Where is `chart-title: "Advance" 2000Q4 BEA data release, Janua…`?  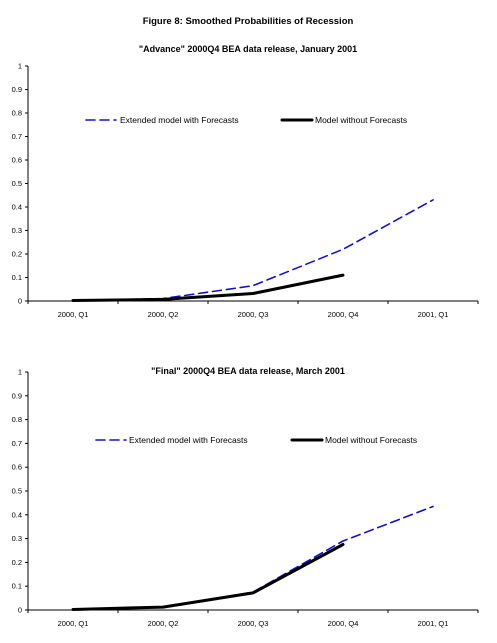 chart-title: "Advance" 2000Q4 BEA data release, Janua… is located at coordinates (248, 49).